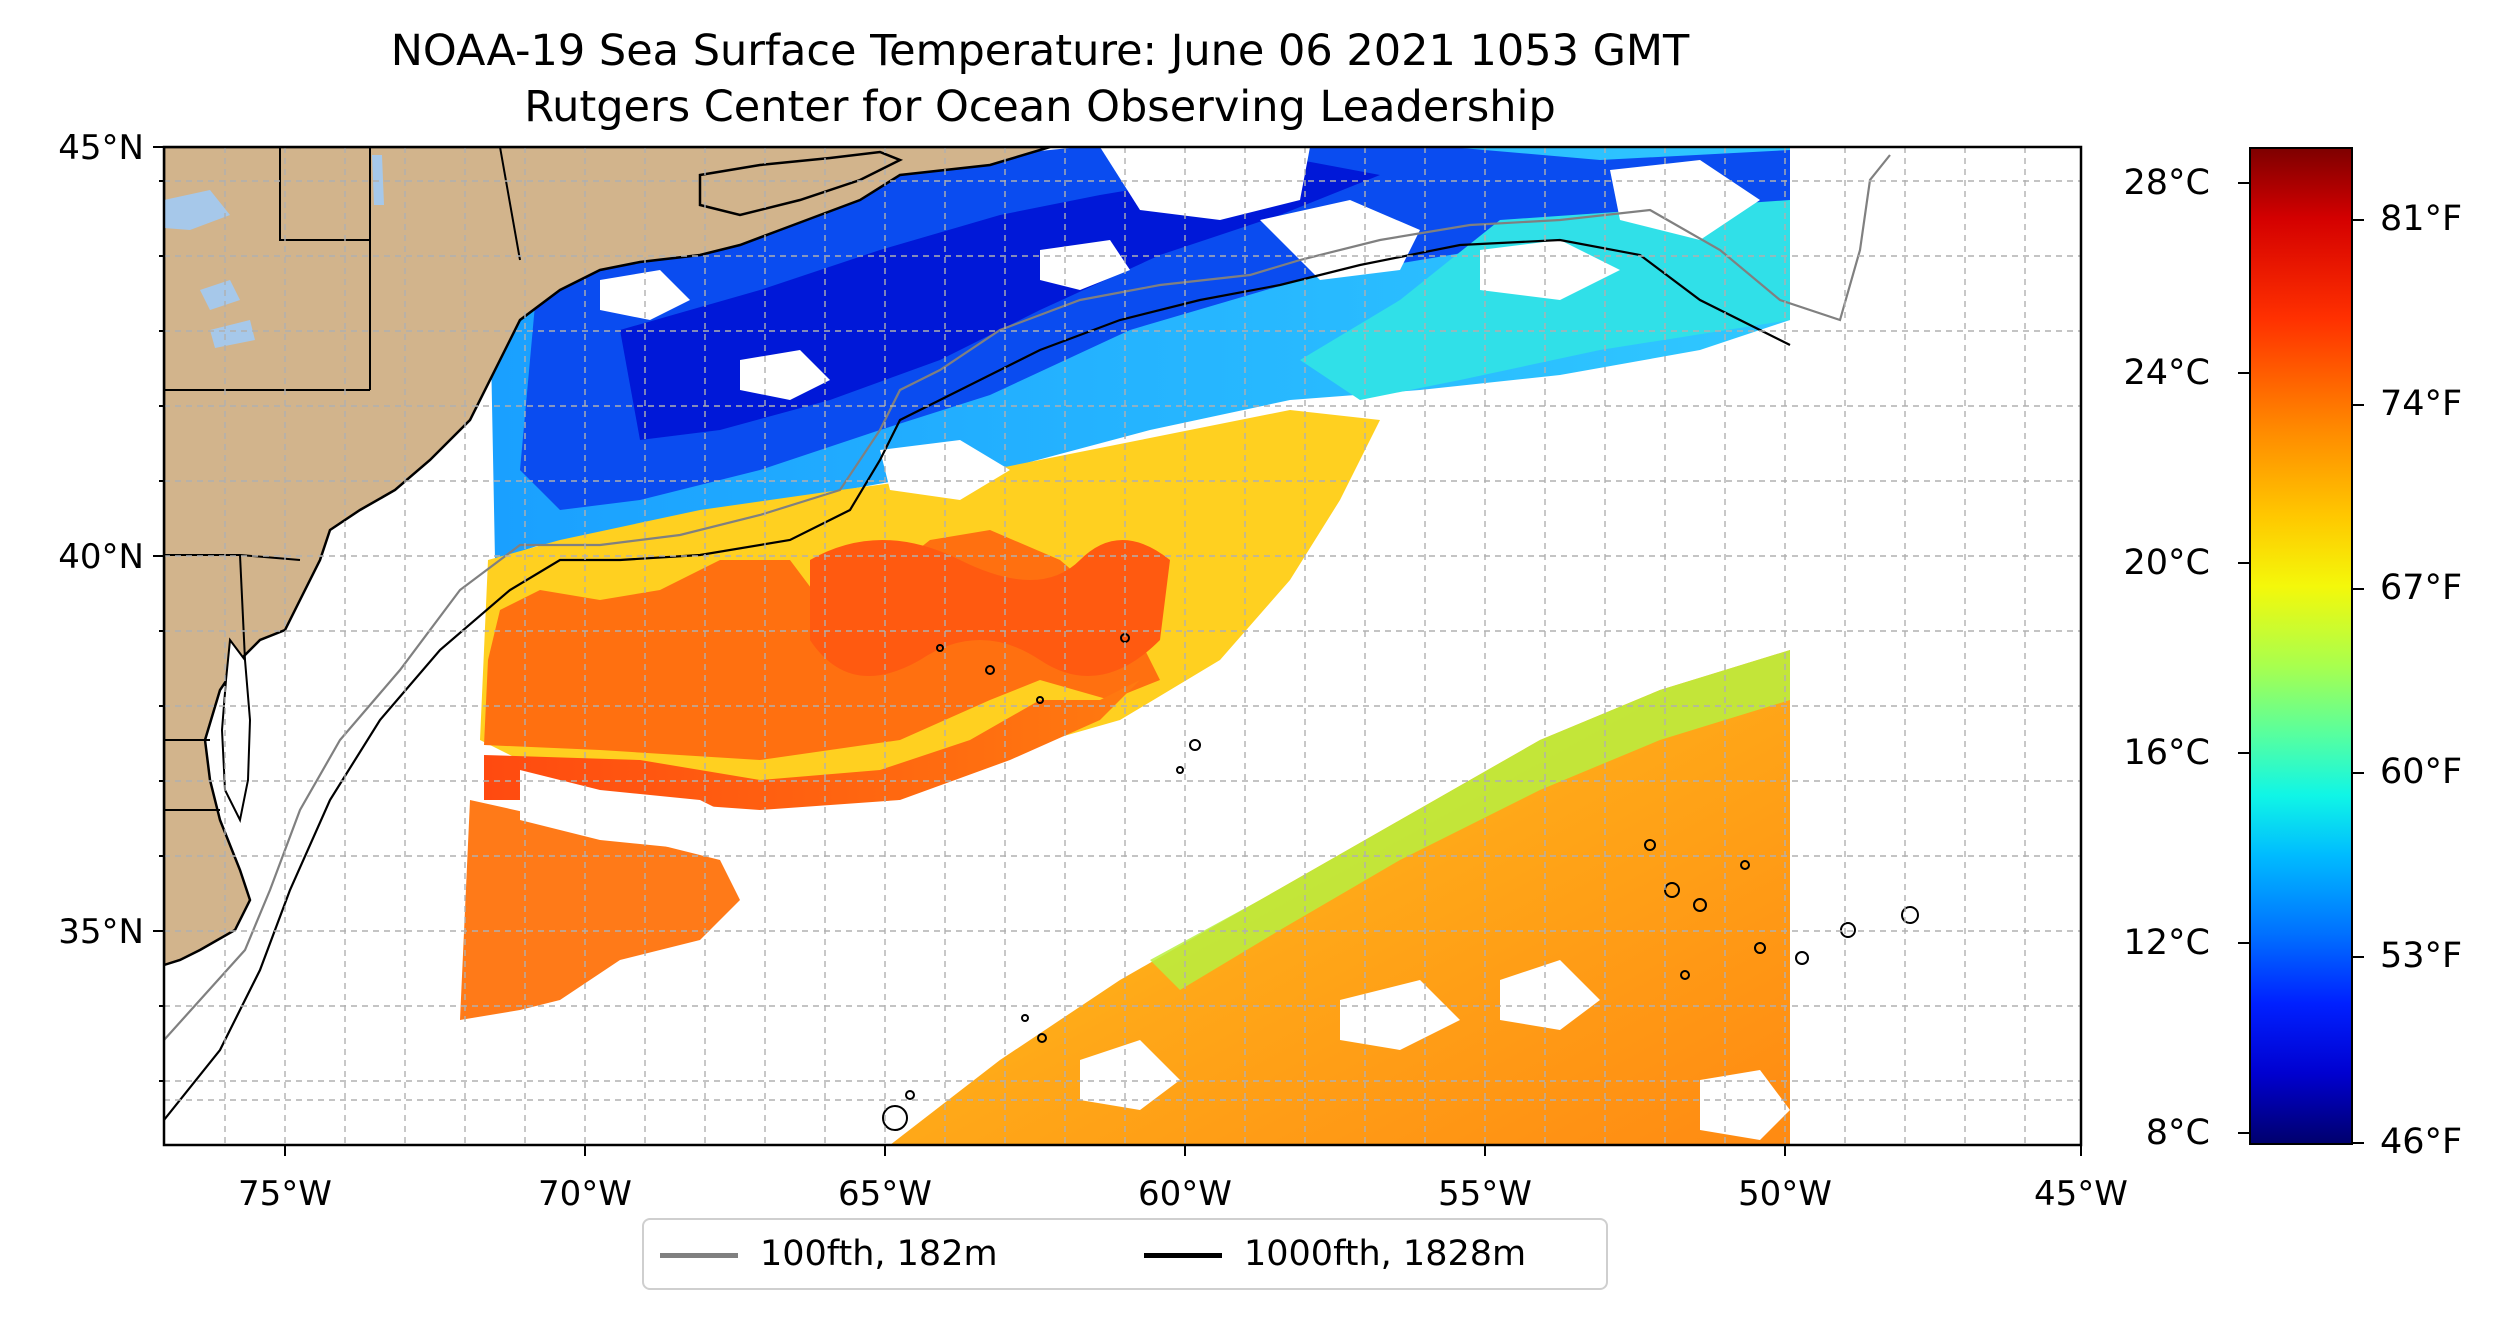 Image resolution: width=2502 pixels, height=1318 pixels. I want to click on lon-label-50w: 50°W, so click(1785, 1194).